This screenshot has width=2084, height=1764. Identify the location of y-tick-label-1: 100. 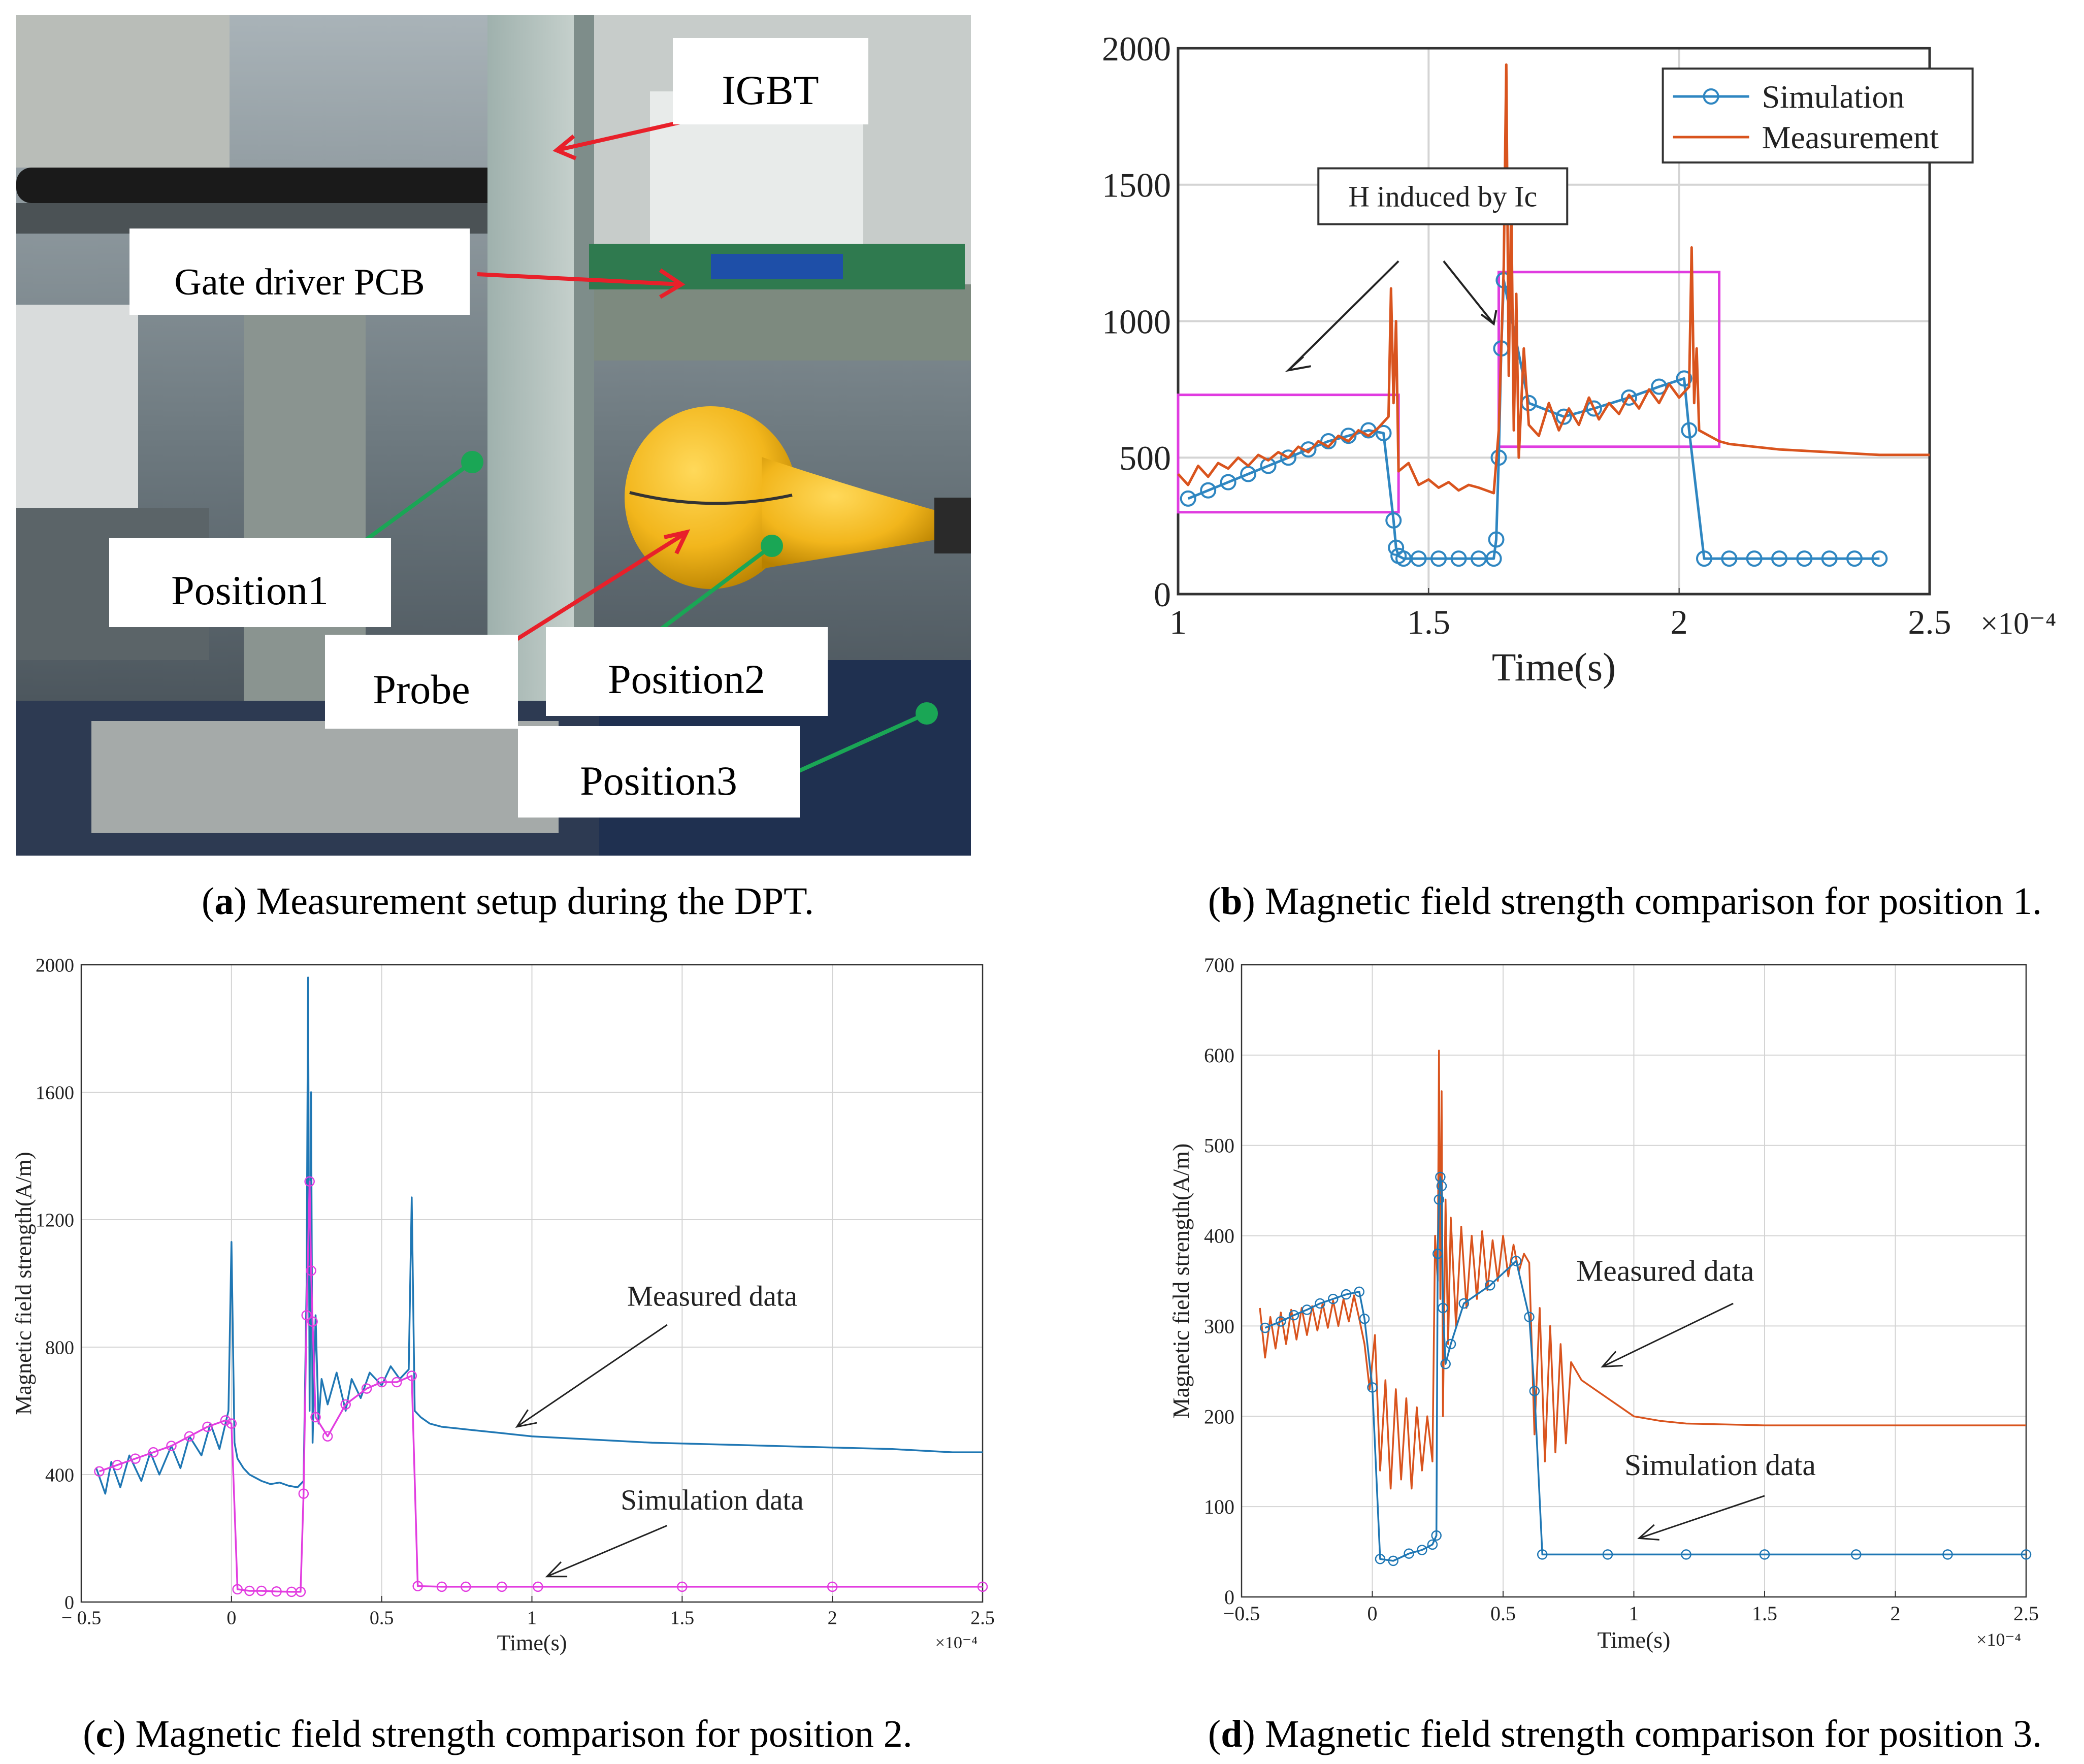
(1219, 1507).